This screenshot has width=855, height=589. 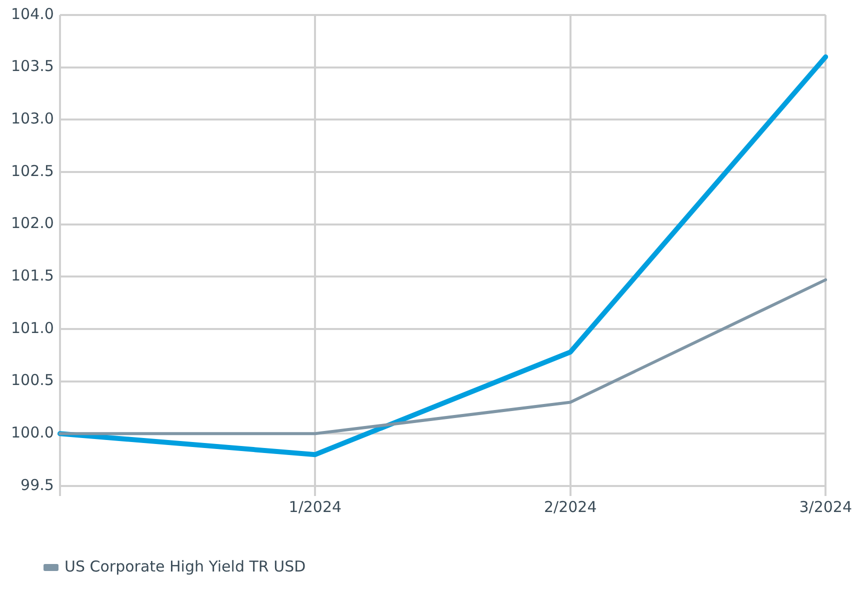 I want to click on y-tick-label: 102.5, so click(x=32, y=171).